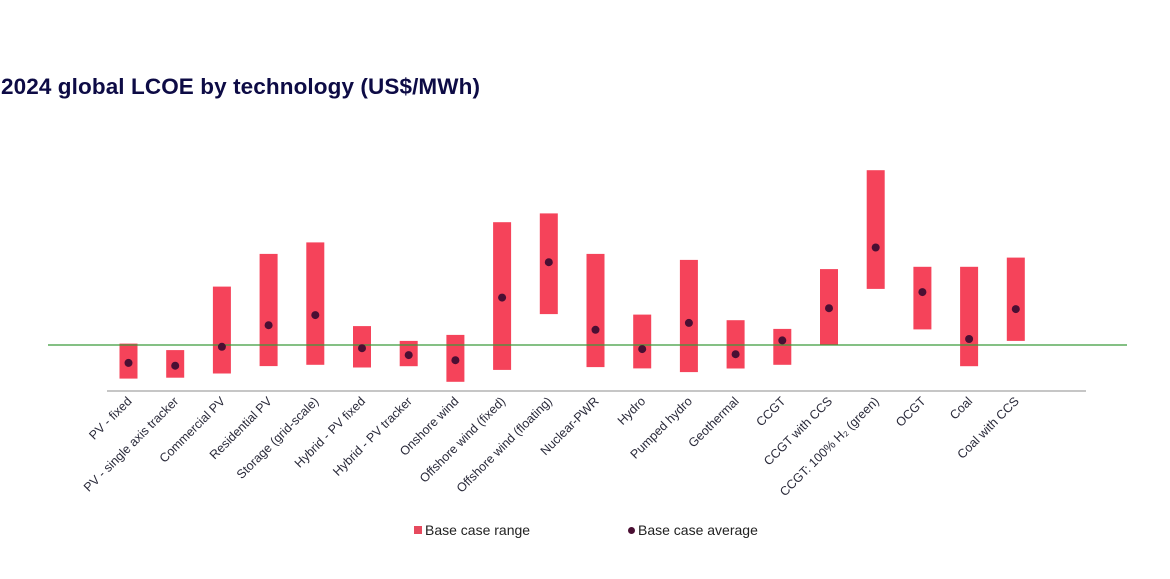  What do you see at coordinates (241, 86) in the screenshot?
I see `chart-title: 2024 global LCOE by technology (US$/MWh)` at bounding box center [241, 86].